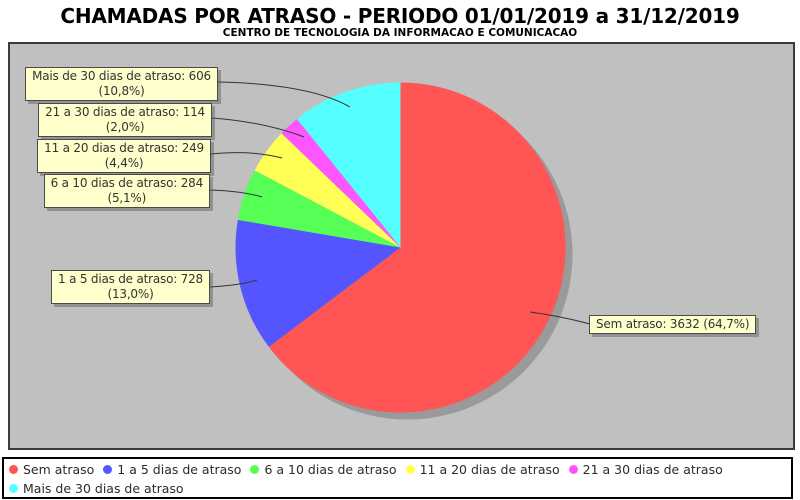 This screenshot has width=800, height=500. Describe the element at coordinates (103, 488) in the screenshot. I see `legend-label: Mais de 30 dias de atraso` at that location.